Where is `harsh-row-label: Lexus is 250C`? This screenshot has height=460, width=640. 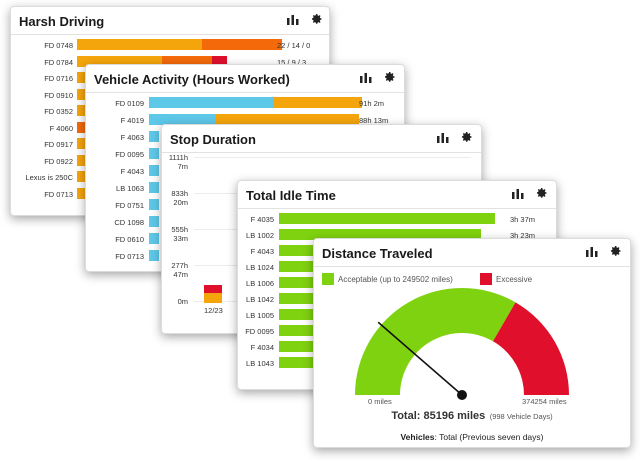
harsh-row-label: Lexus is 250C is located at coordinates (49, 177).